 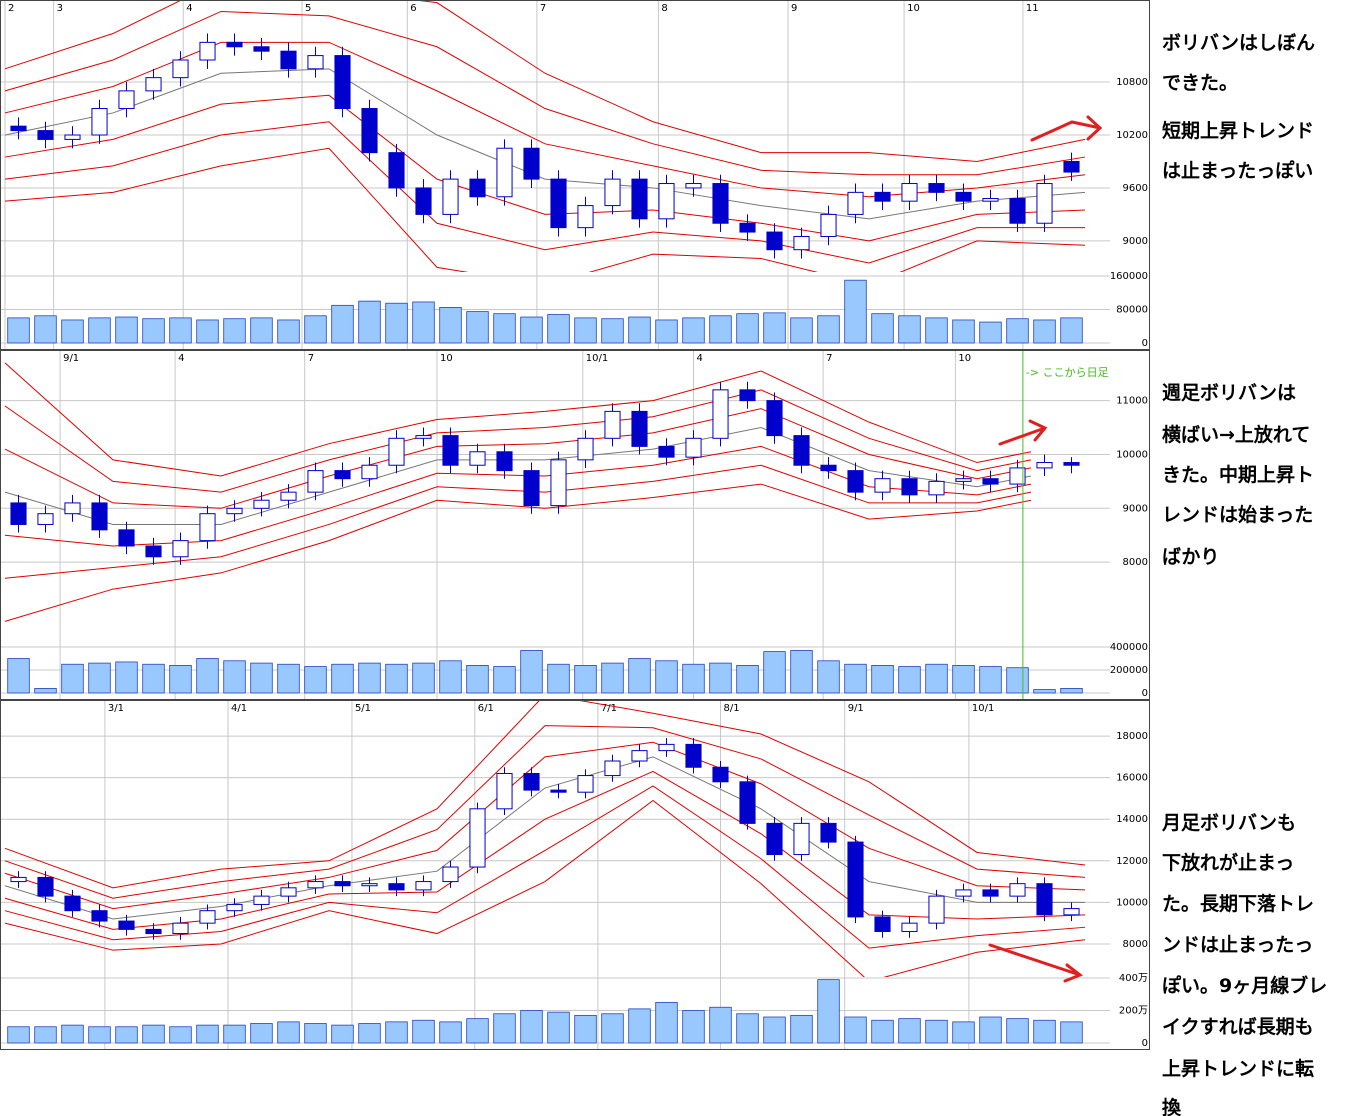 I want to click on y-tick-label: 10200, so click(x=1132, y=135).